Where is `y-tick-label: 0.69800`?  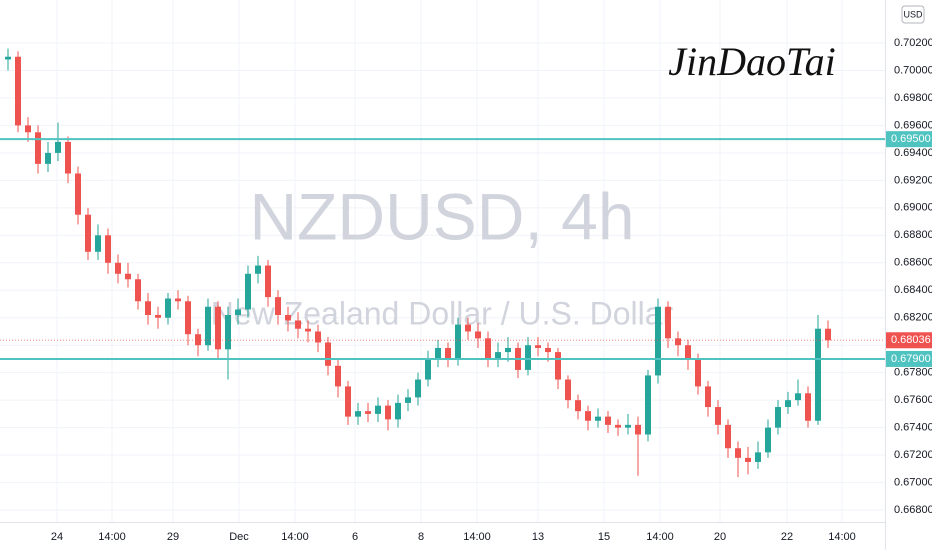 y-tick-label: 0.69800 is located at coordinates (913, 98).